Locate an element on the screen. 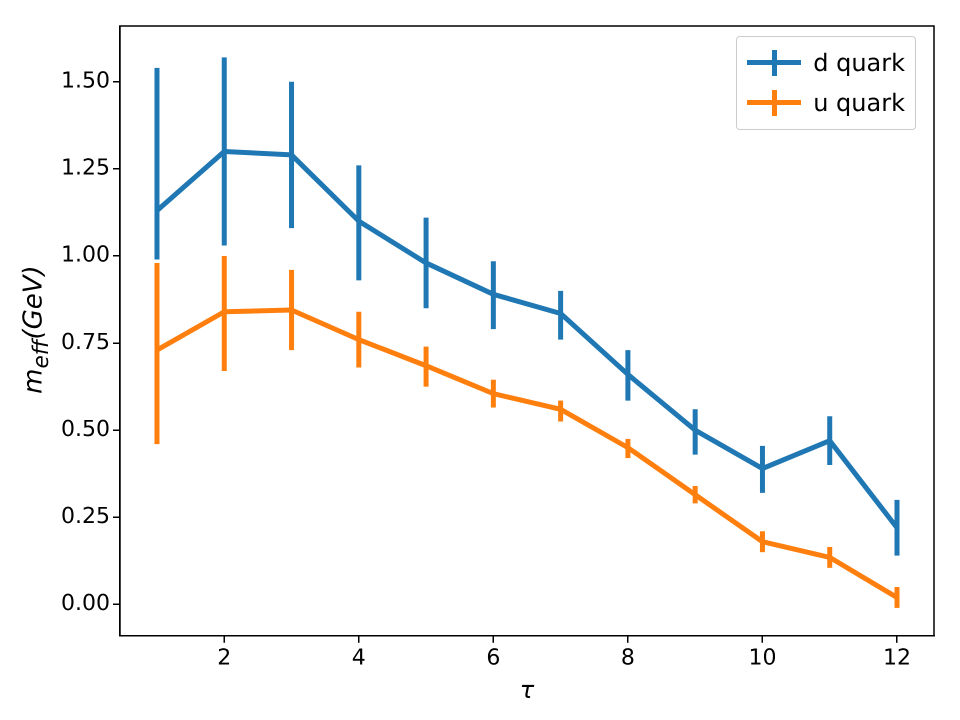 The width and height of the screenshot is (960, 720). y-tick-label: 1.25 is located at coordinates (85, 168).